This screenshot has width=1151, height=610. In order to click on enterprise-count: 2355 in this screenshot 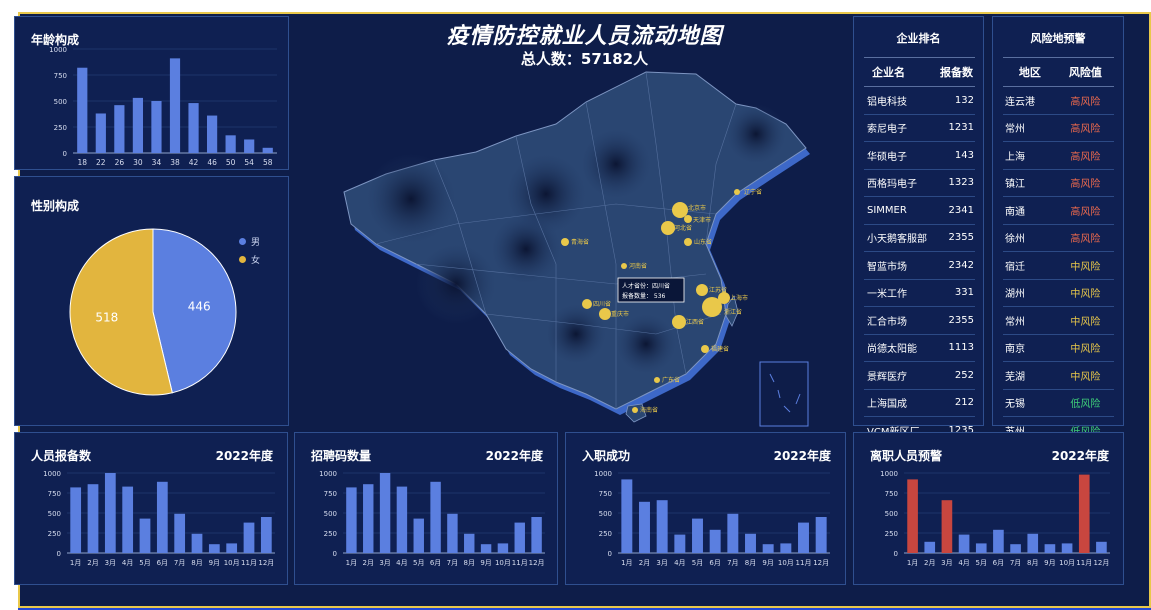, I will do `click(952, 320)`.